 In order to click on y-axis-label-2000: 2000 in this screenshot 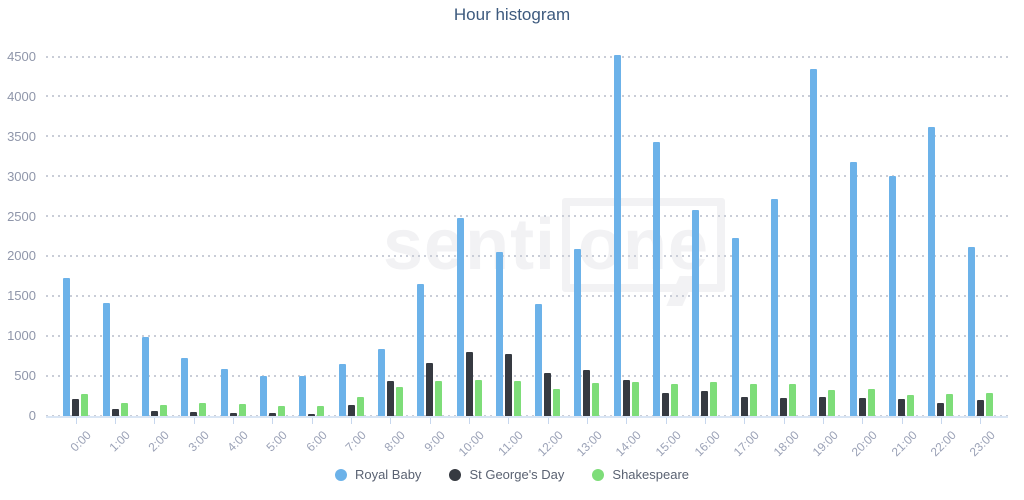, I will do `click(21, 256)`.